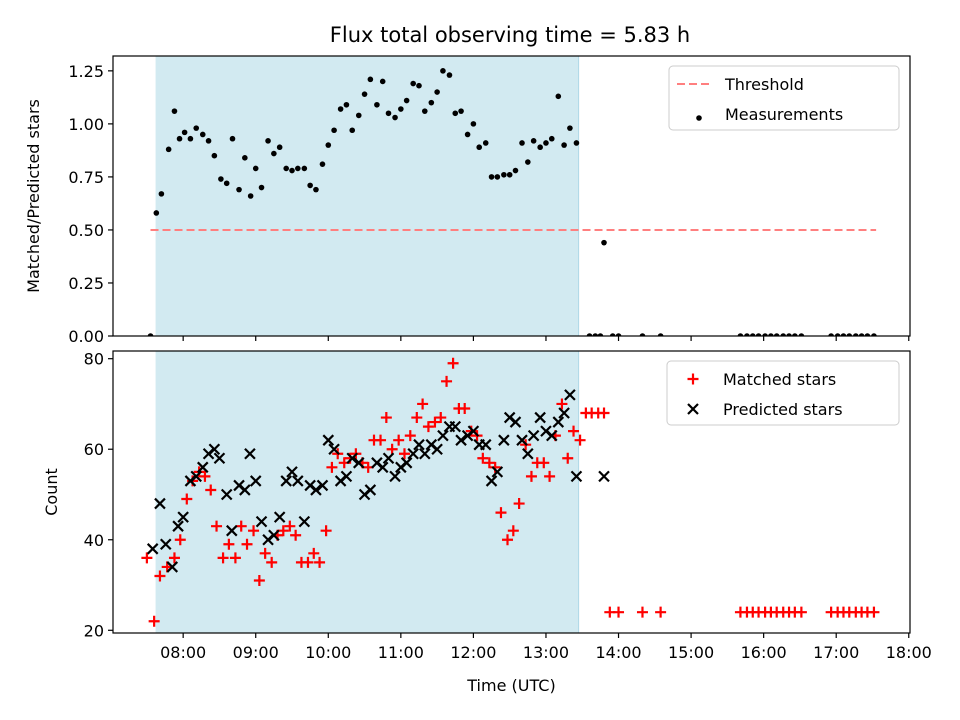 The image size is (960, 720). Describe the element at coordinates (86, 71) in the screenshot. I see `y-tick-label: 1.25` at that location.